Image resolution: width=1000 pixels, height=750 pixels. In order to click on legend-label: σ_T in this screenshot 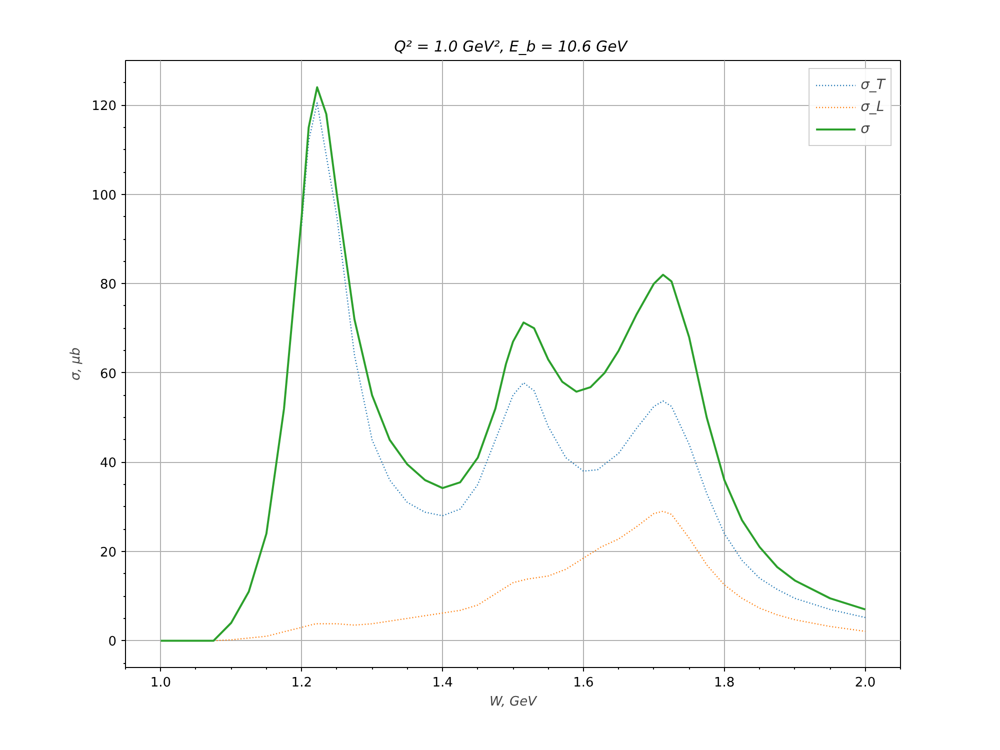, I will do `click(872, 85)`.